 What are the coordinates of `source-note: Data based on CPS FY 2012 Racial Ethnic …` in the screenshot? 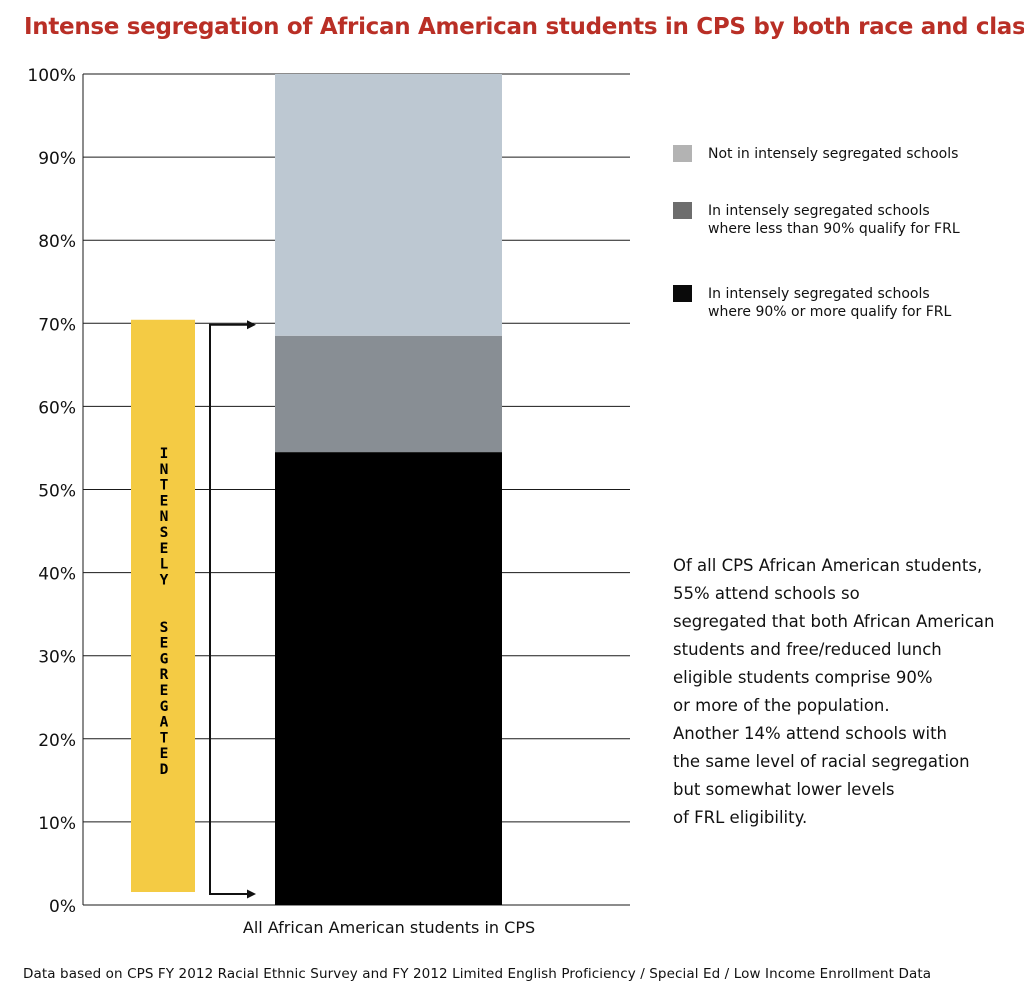 It's located at (477, 974).